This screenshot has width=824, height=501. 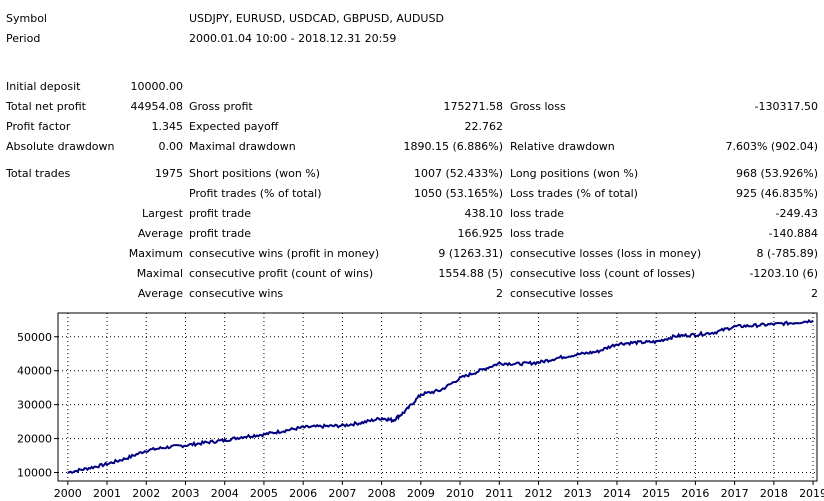 What do you see at coordinates (562, 293) in the screenshot?
I see `avg-consec-losses-label: consecutive losses` at bounding box center [562, 293].